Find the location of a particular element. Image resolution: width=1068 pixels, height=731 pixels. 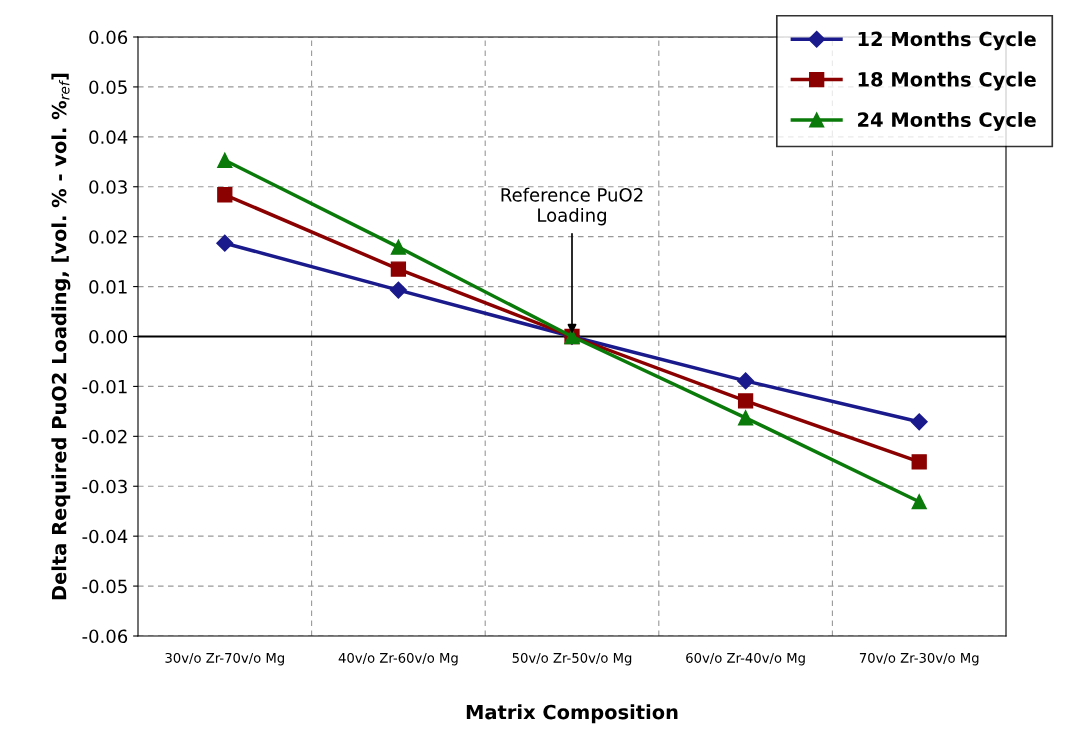

y-tick-label: -0.05 is located at coordinates (104, 586).